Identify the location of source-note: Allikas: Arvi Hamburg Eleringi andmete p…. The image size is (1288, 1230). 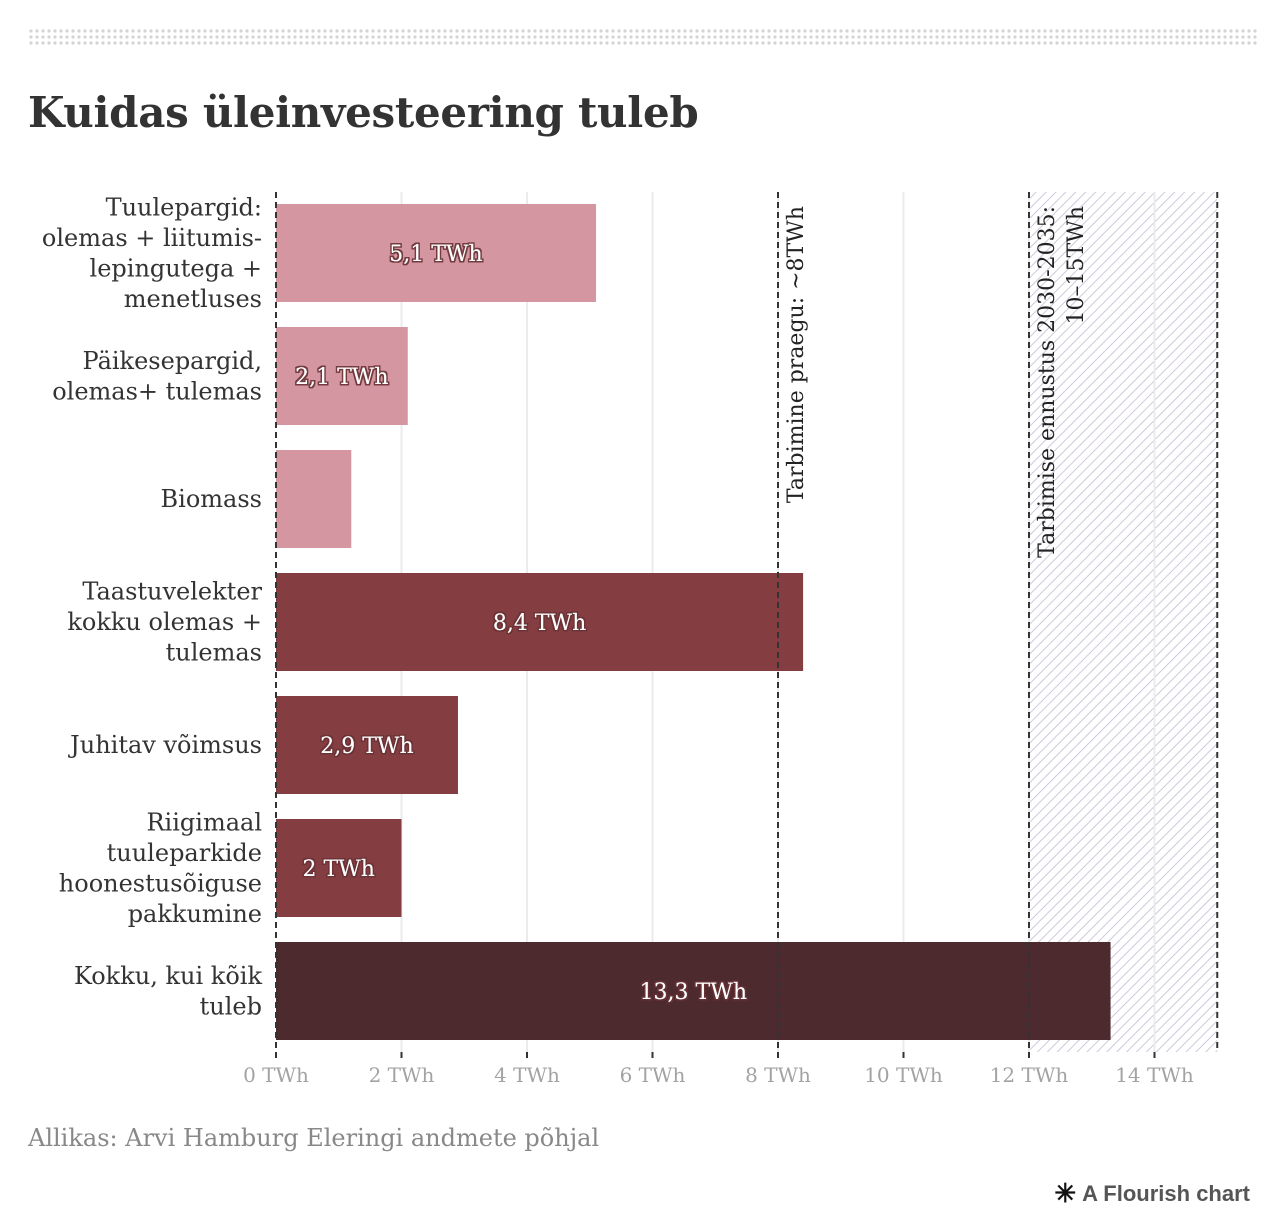
(314, 1138).